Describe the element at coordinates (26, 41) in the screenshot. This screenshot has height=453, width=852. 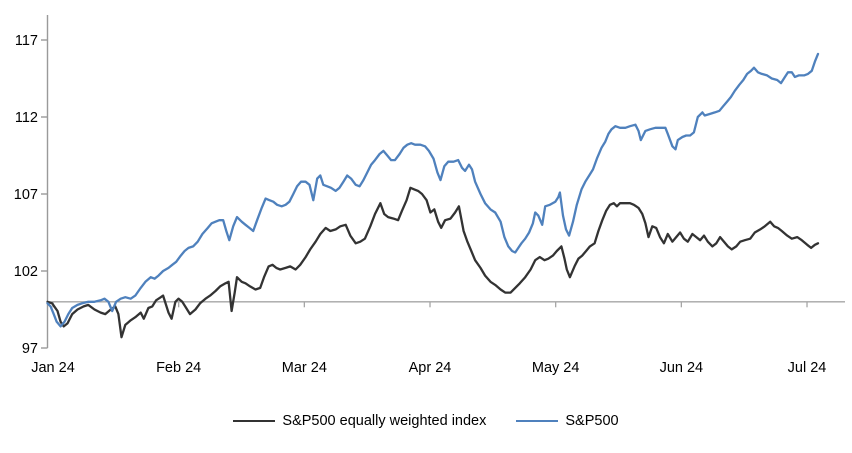
I see `y-tick-label: 117` at that location.